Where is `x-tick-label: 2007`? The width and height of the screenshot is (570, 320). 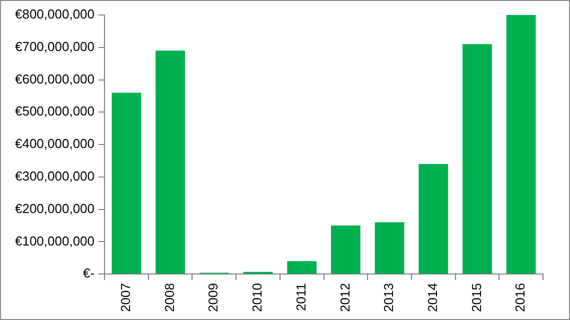 x-tick-label: 2007 is located at coordinates (126, 297).